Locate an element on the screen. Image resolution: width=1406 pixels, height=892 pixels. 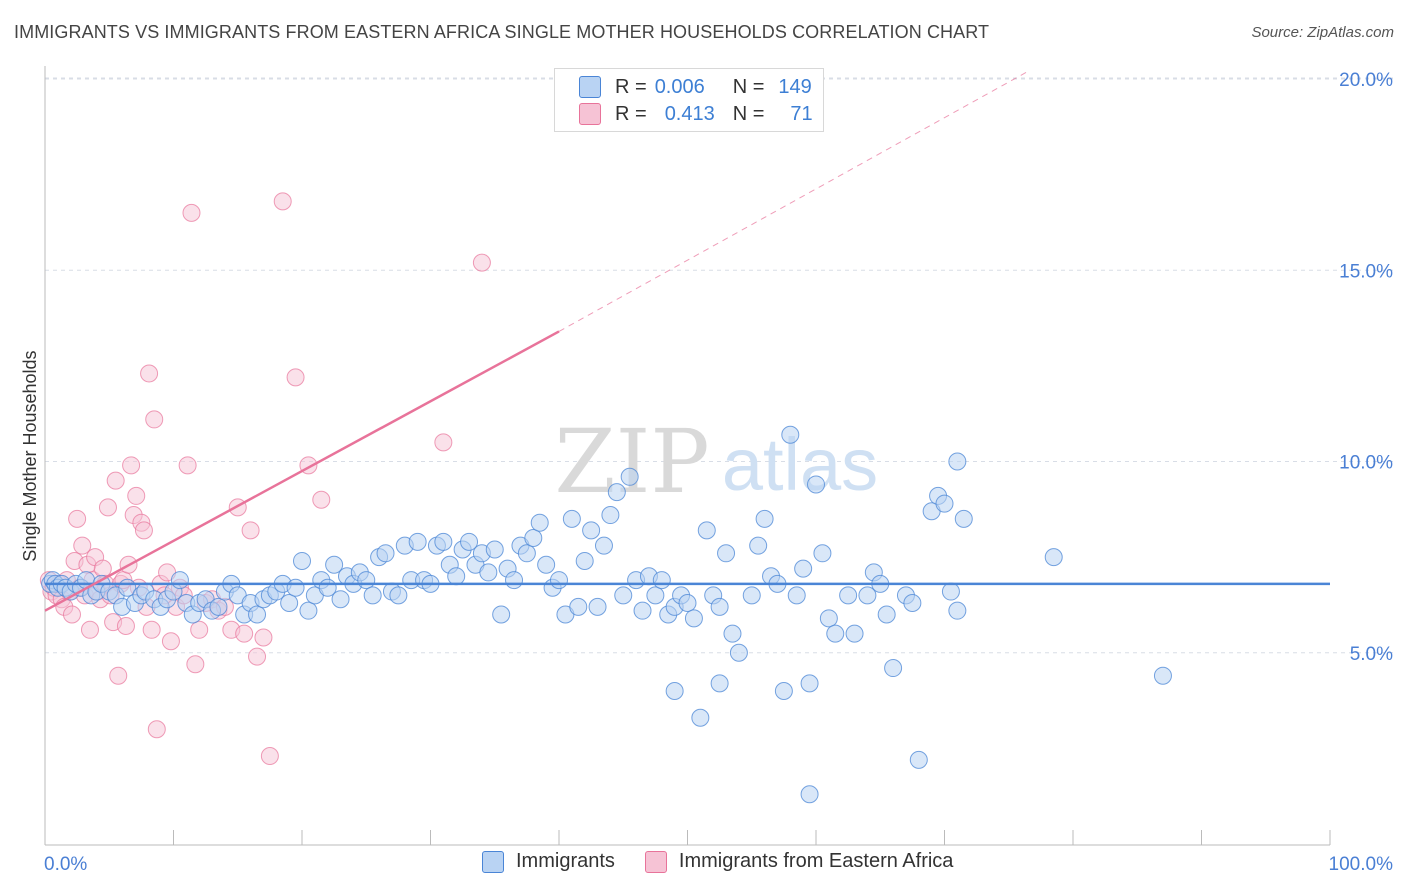
legend-label-eastern-africa: Immigrants from Eastern Africa is located at coordinates (816, 861).